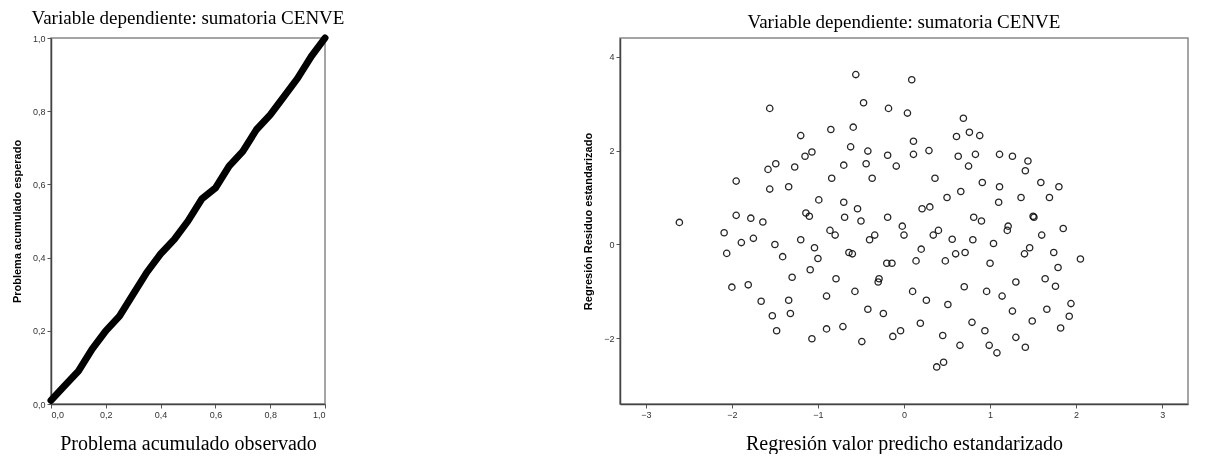  I want to click on x-tick-label: 0,2, so click(106, 414).